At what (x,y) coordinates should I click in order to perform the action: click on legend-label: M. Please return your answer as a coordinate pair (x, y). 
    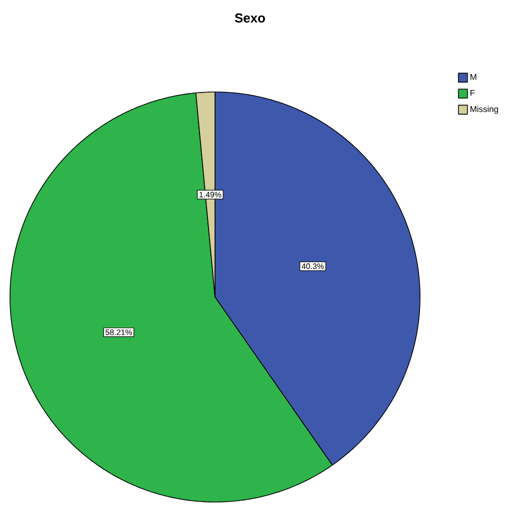
    Looking at the image, I should click on (473, 77).